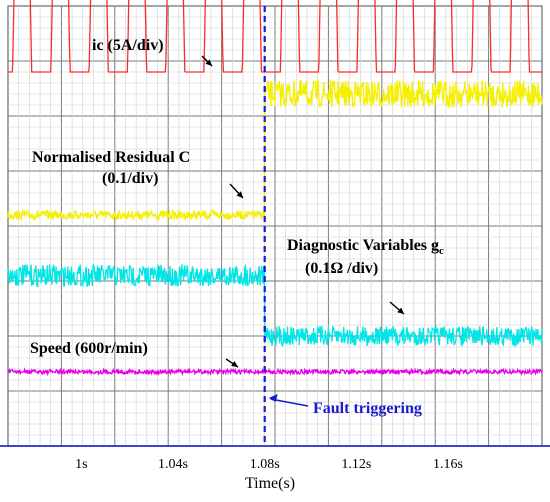 The image size is (550, 502). I want to click on fault-marker, so click(286, 226).